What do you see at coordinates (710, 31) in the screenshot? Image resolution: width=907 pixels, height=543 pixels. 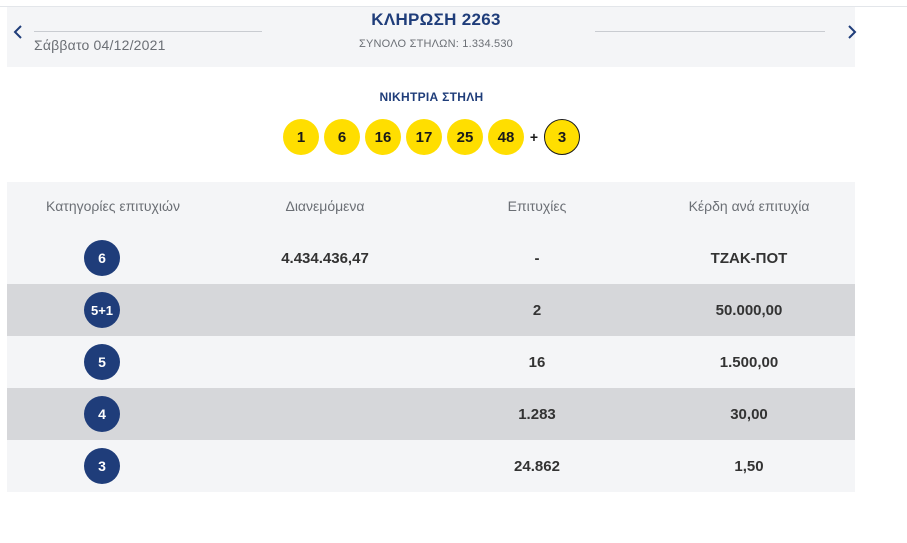 I see `header-rule-right` at bounding box center [710, 31].